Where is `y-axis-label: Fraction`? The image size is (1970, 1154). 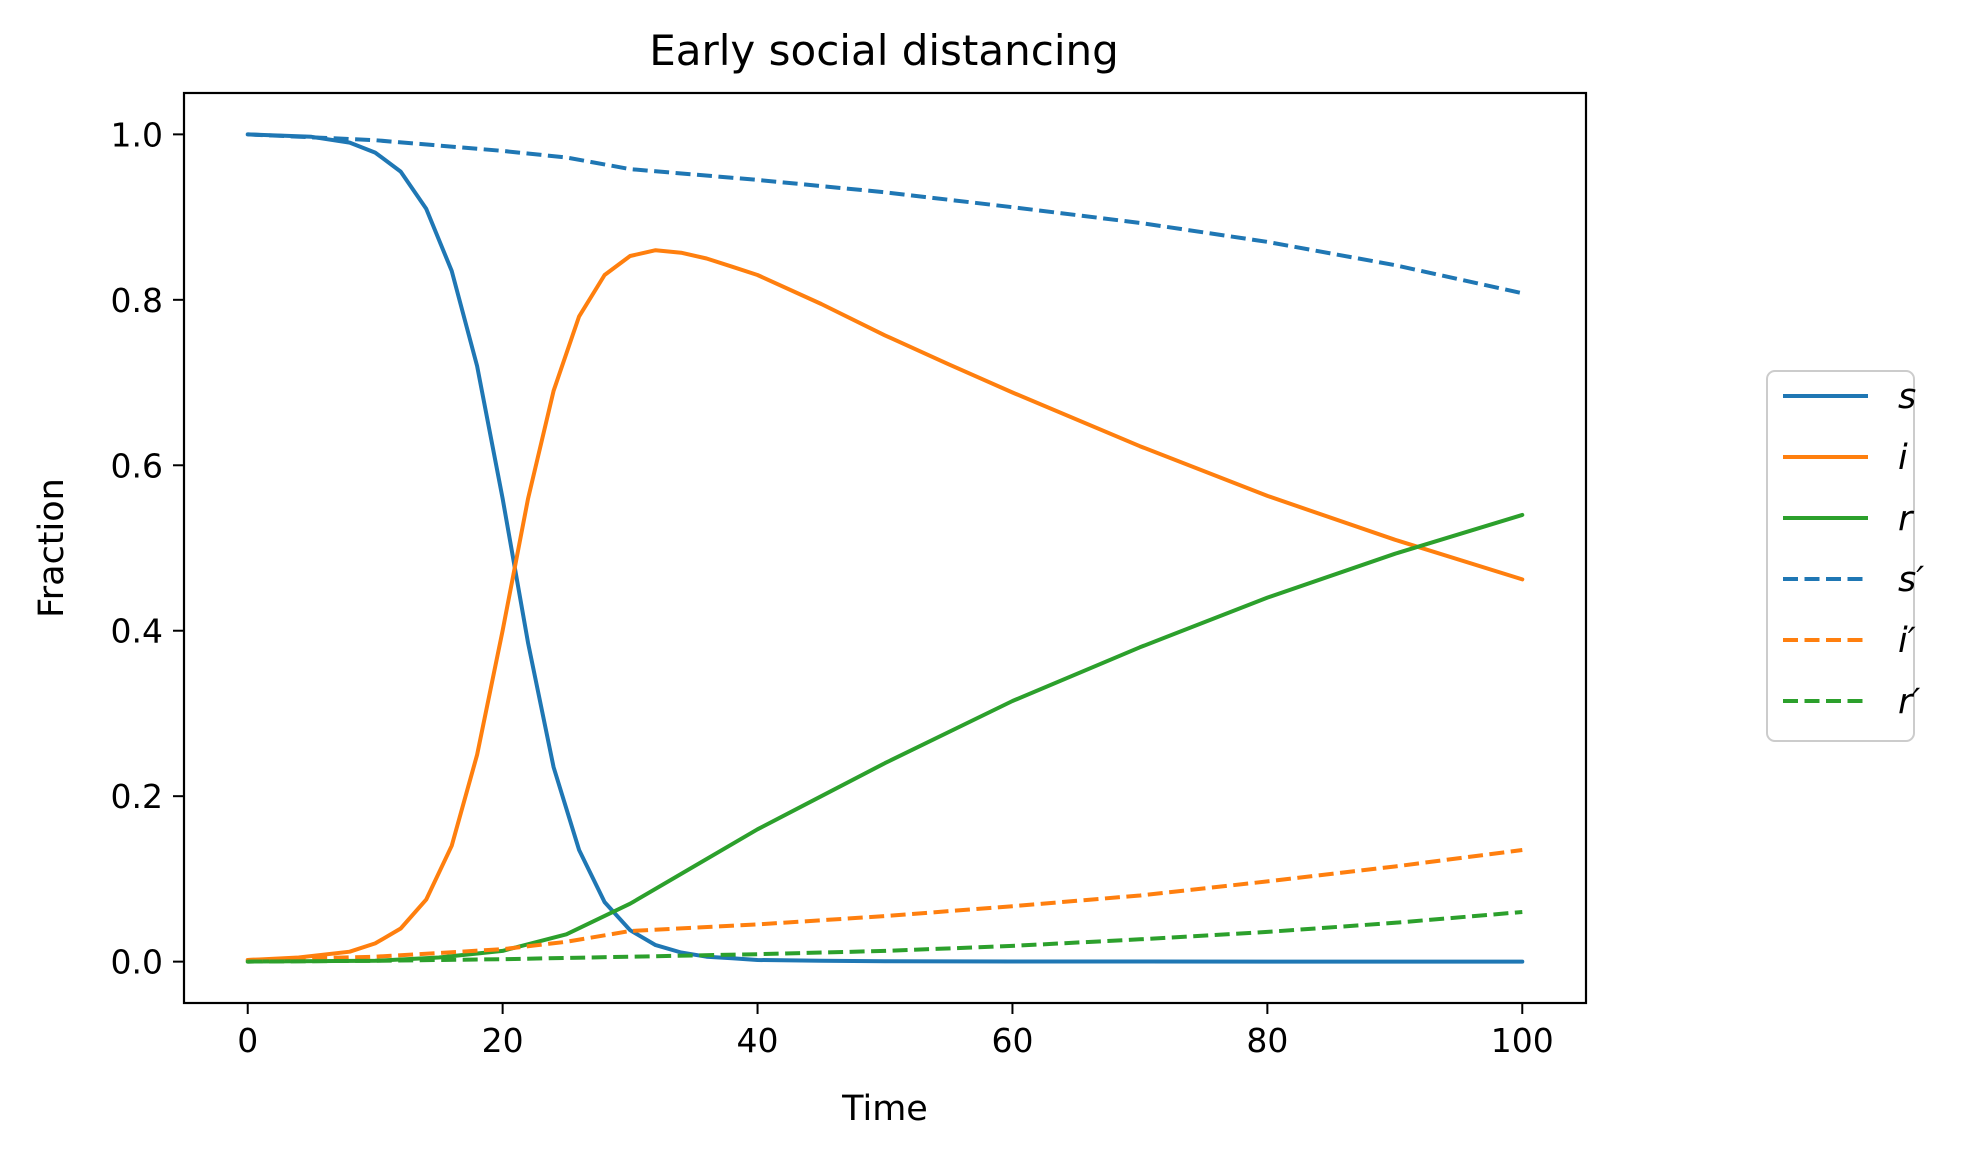 y-axis-label: Fraction is located at coordinates (52, 548).